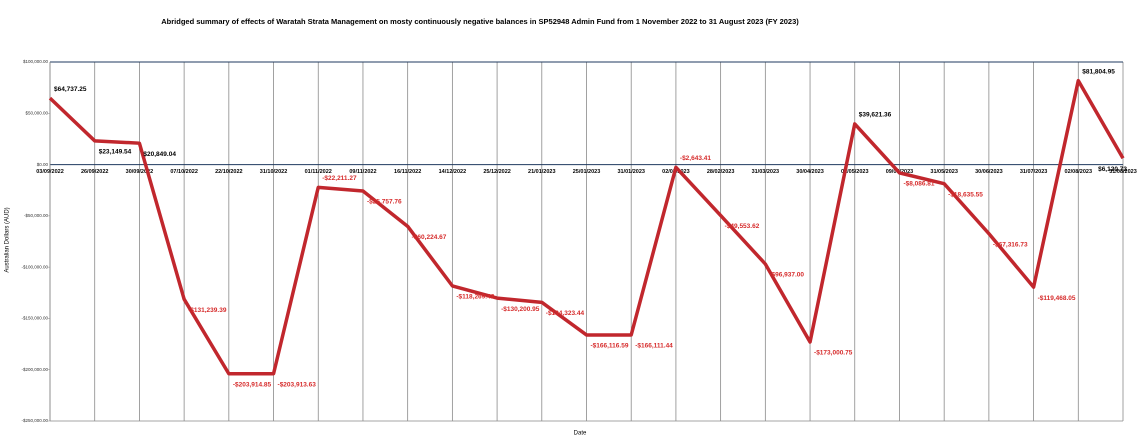 Image resolution: width=1140 pixels, height=439 pixels. Describe the element at coordinates (475, 297) in the screenshot. I see `value-label: -$118,269.42` at that location.